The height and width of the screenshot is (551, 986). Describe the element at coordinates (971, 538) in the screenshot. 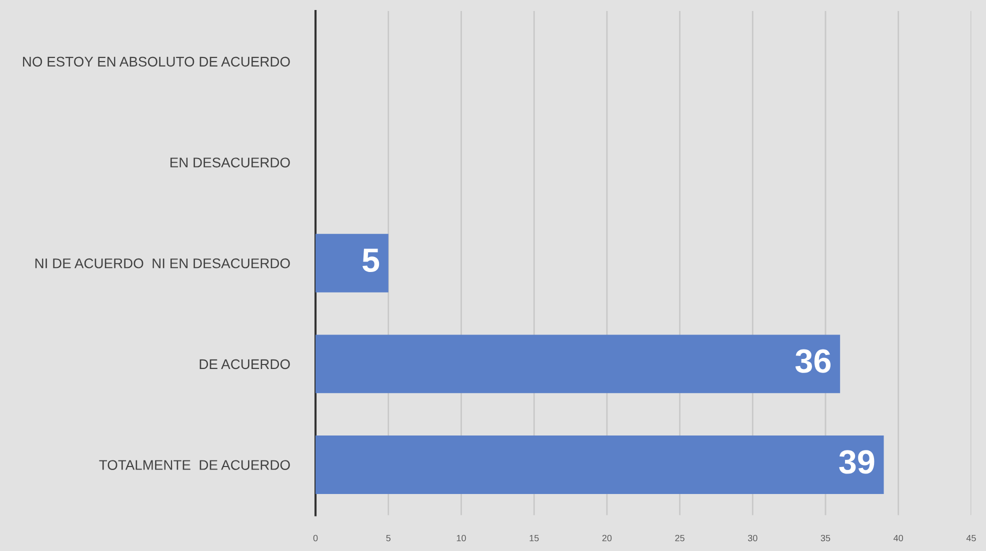

I see `x-tick-label: 45` at that location.